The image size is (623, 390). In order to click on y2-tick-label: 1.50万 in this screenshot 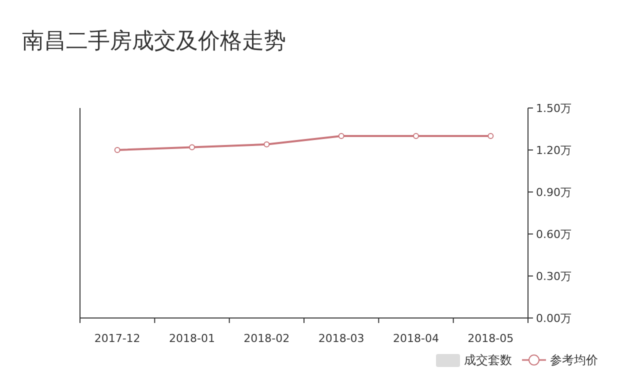, I will do `click(554, 108)`.